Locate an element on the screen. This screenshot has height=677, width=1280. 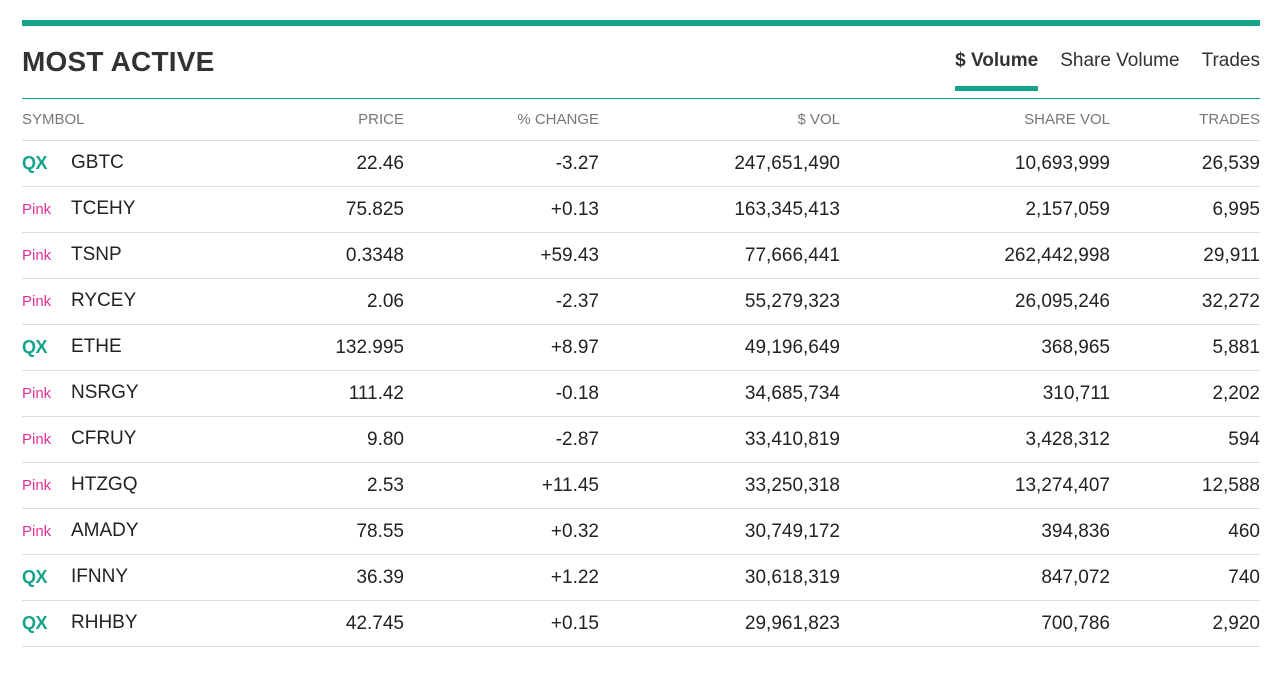
share-vol-cell: 13,274,407 is located at coordinates (975, 485).